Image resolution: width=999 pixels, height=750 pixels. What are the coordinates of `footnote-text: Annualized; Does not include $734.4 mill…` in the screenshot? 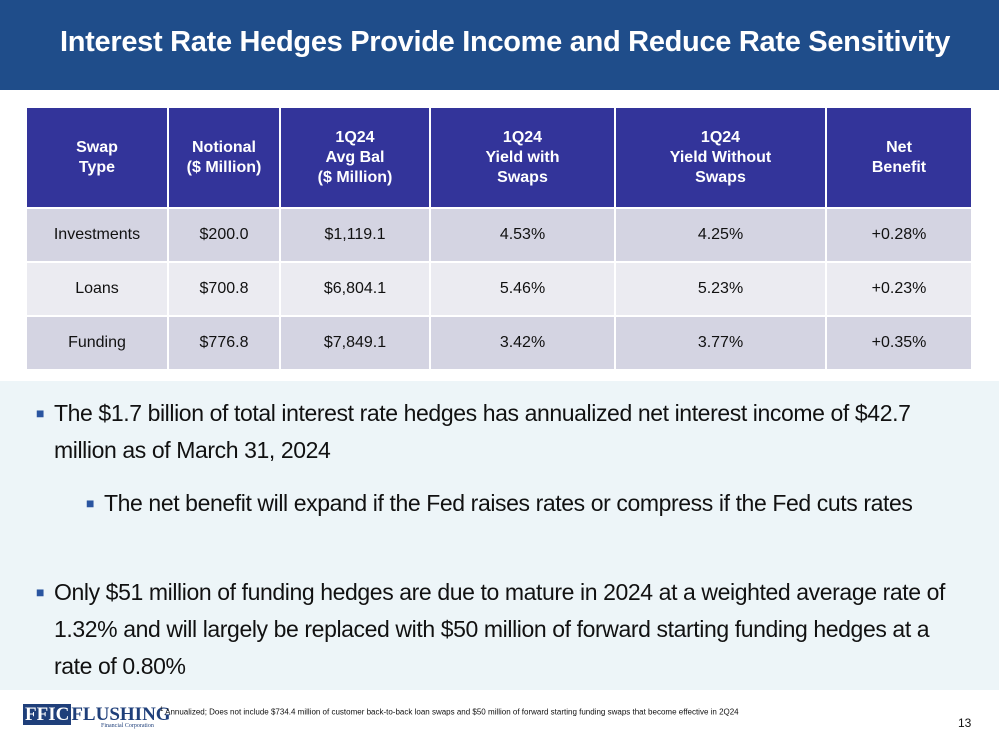 It's located at (452, 712).